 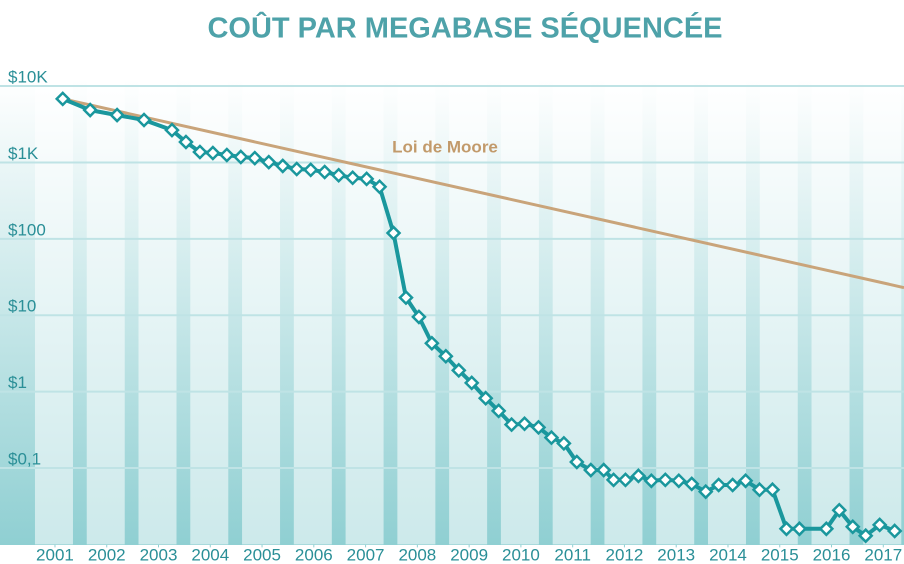 What do you see at coordinates (625, 554) in the screenshot?
I see `x-tick-label: 2012` at bounding box center [625, 554].